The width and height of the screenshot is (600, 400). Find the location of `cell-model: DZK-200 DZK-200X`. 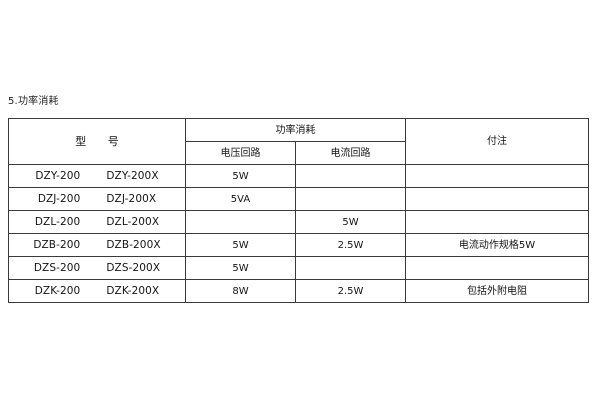

cell-model: DZK-200 DZK-200X is located at coordinates (97, 291).